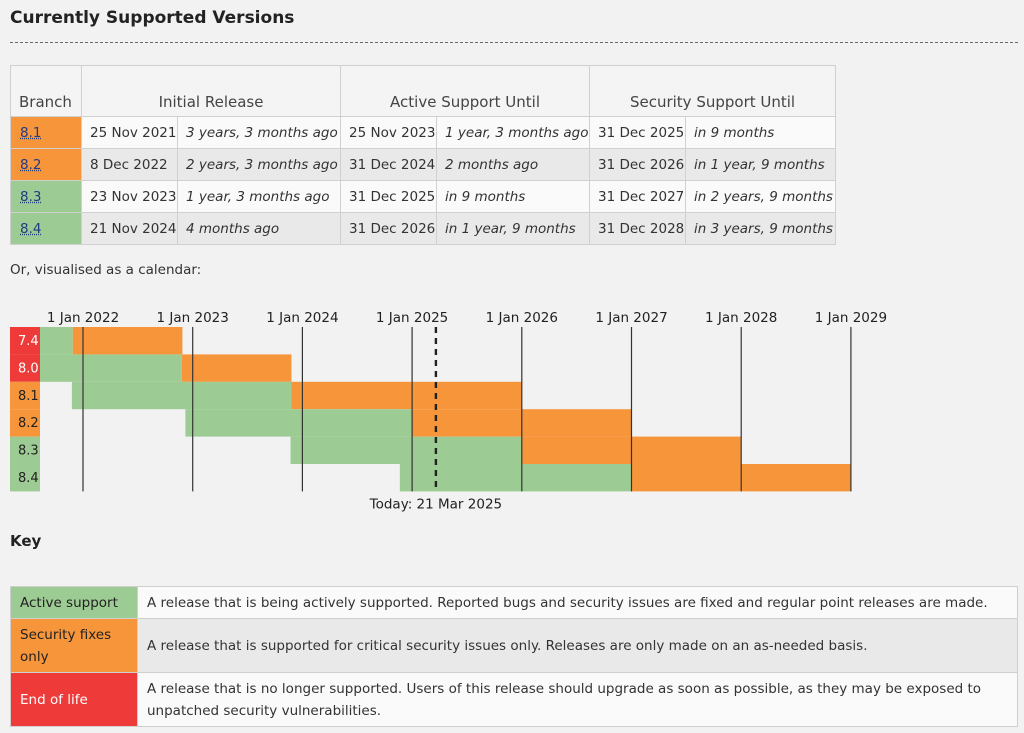 This screenshot has width=1024, height=733. What do you see at coordinates (761, 196) in the screenshot?
I see `security-relative: in 2 years, 9 months` at bounding box center [761, 196].